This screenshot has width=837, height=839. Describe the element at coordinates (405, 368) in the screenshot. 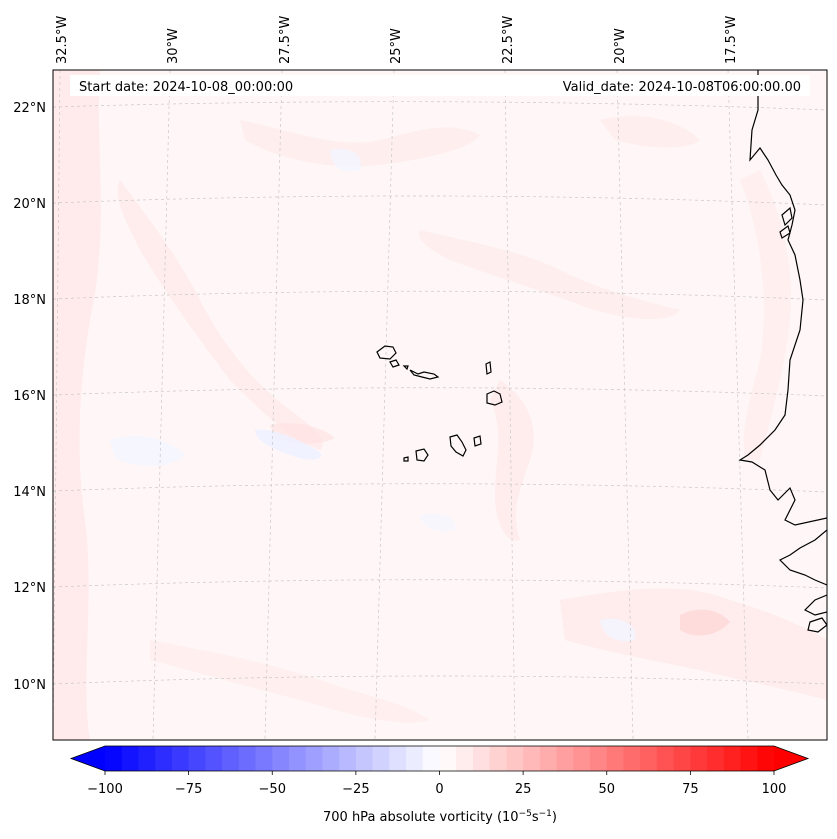

I see `island-santa-luzia` at that location.